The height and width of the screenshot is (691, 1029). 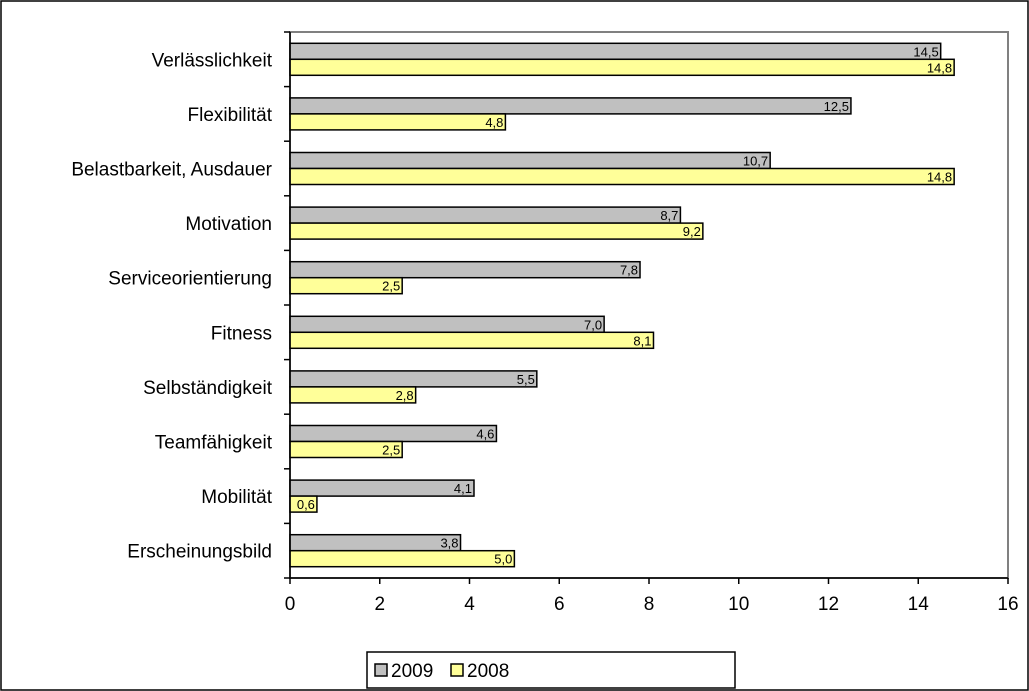 I want to click on legend-swatch-2009, so click(x=381, y=670).